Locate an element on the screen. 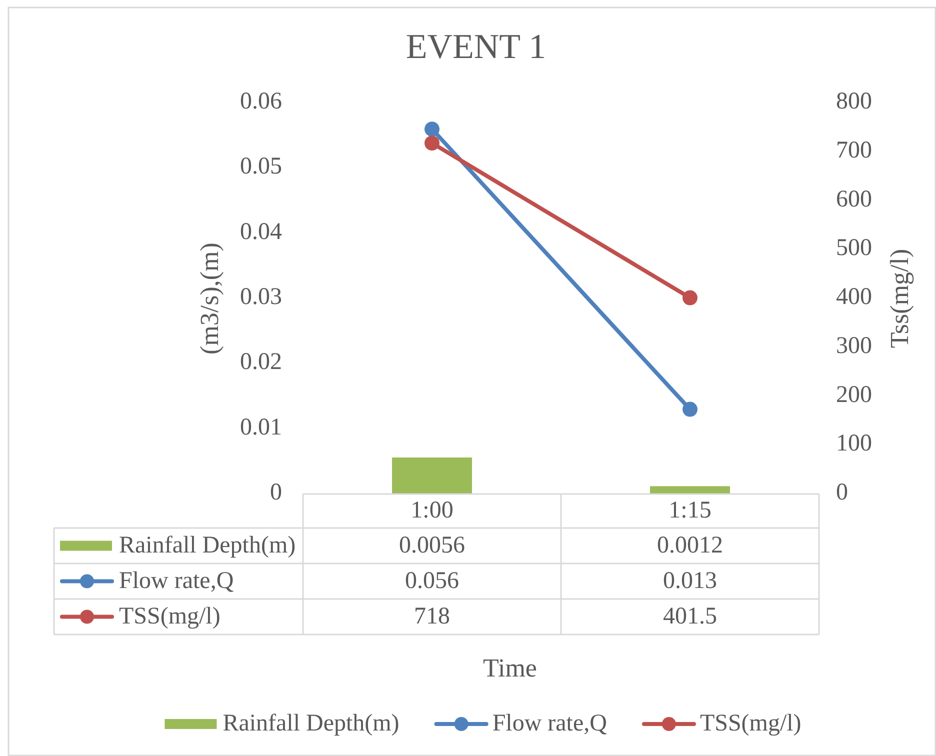  y-tick-label: 0.05 is located at coordinates (261, 167).